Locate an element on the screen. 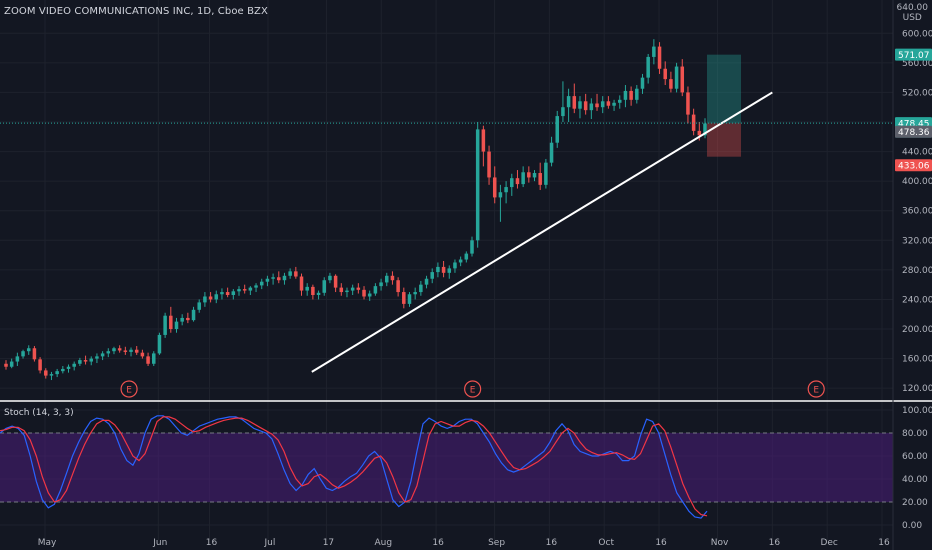 This screenshot has width=932, height=550. target-price-badge-box is located at coordinates (913, 54).